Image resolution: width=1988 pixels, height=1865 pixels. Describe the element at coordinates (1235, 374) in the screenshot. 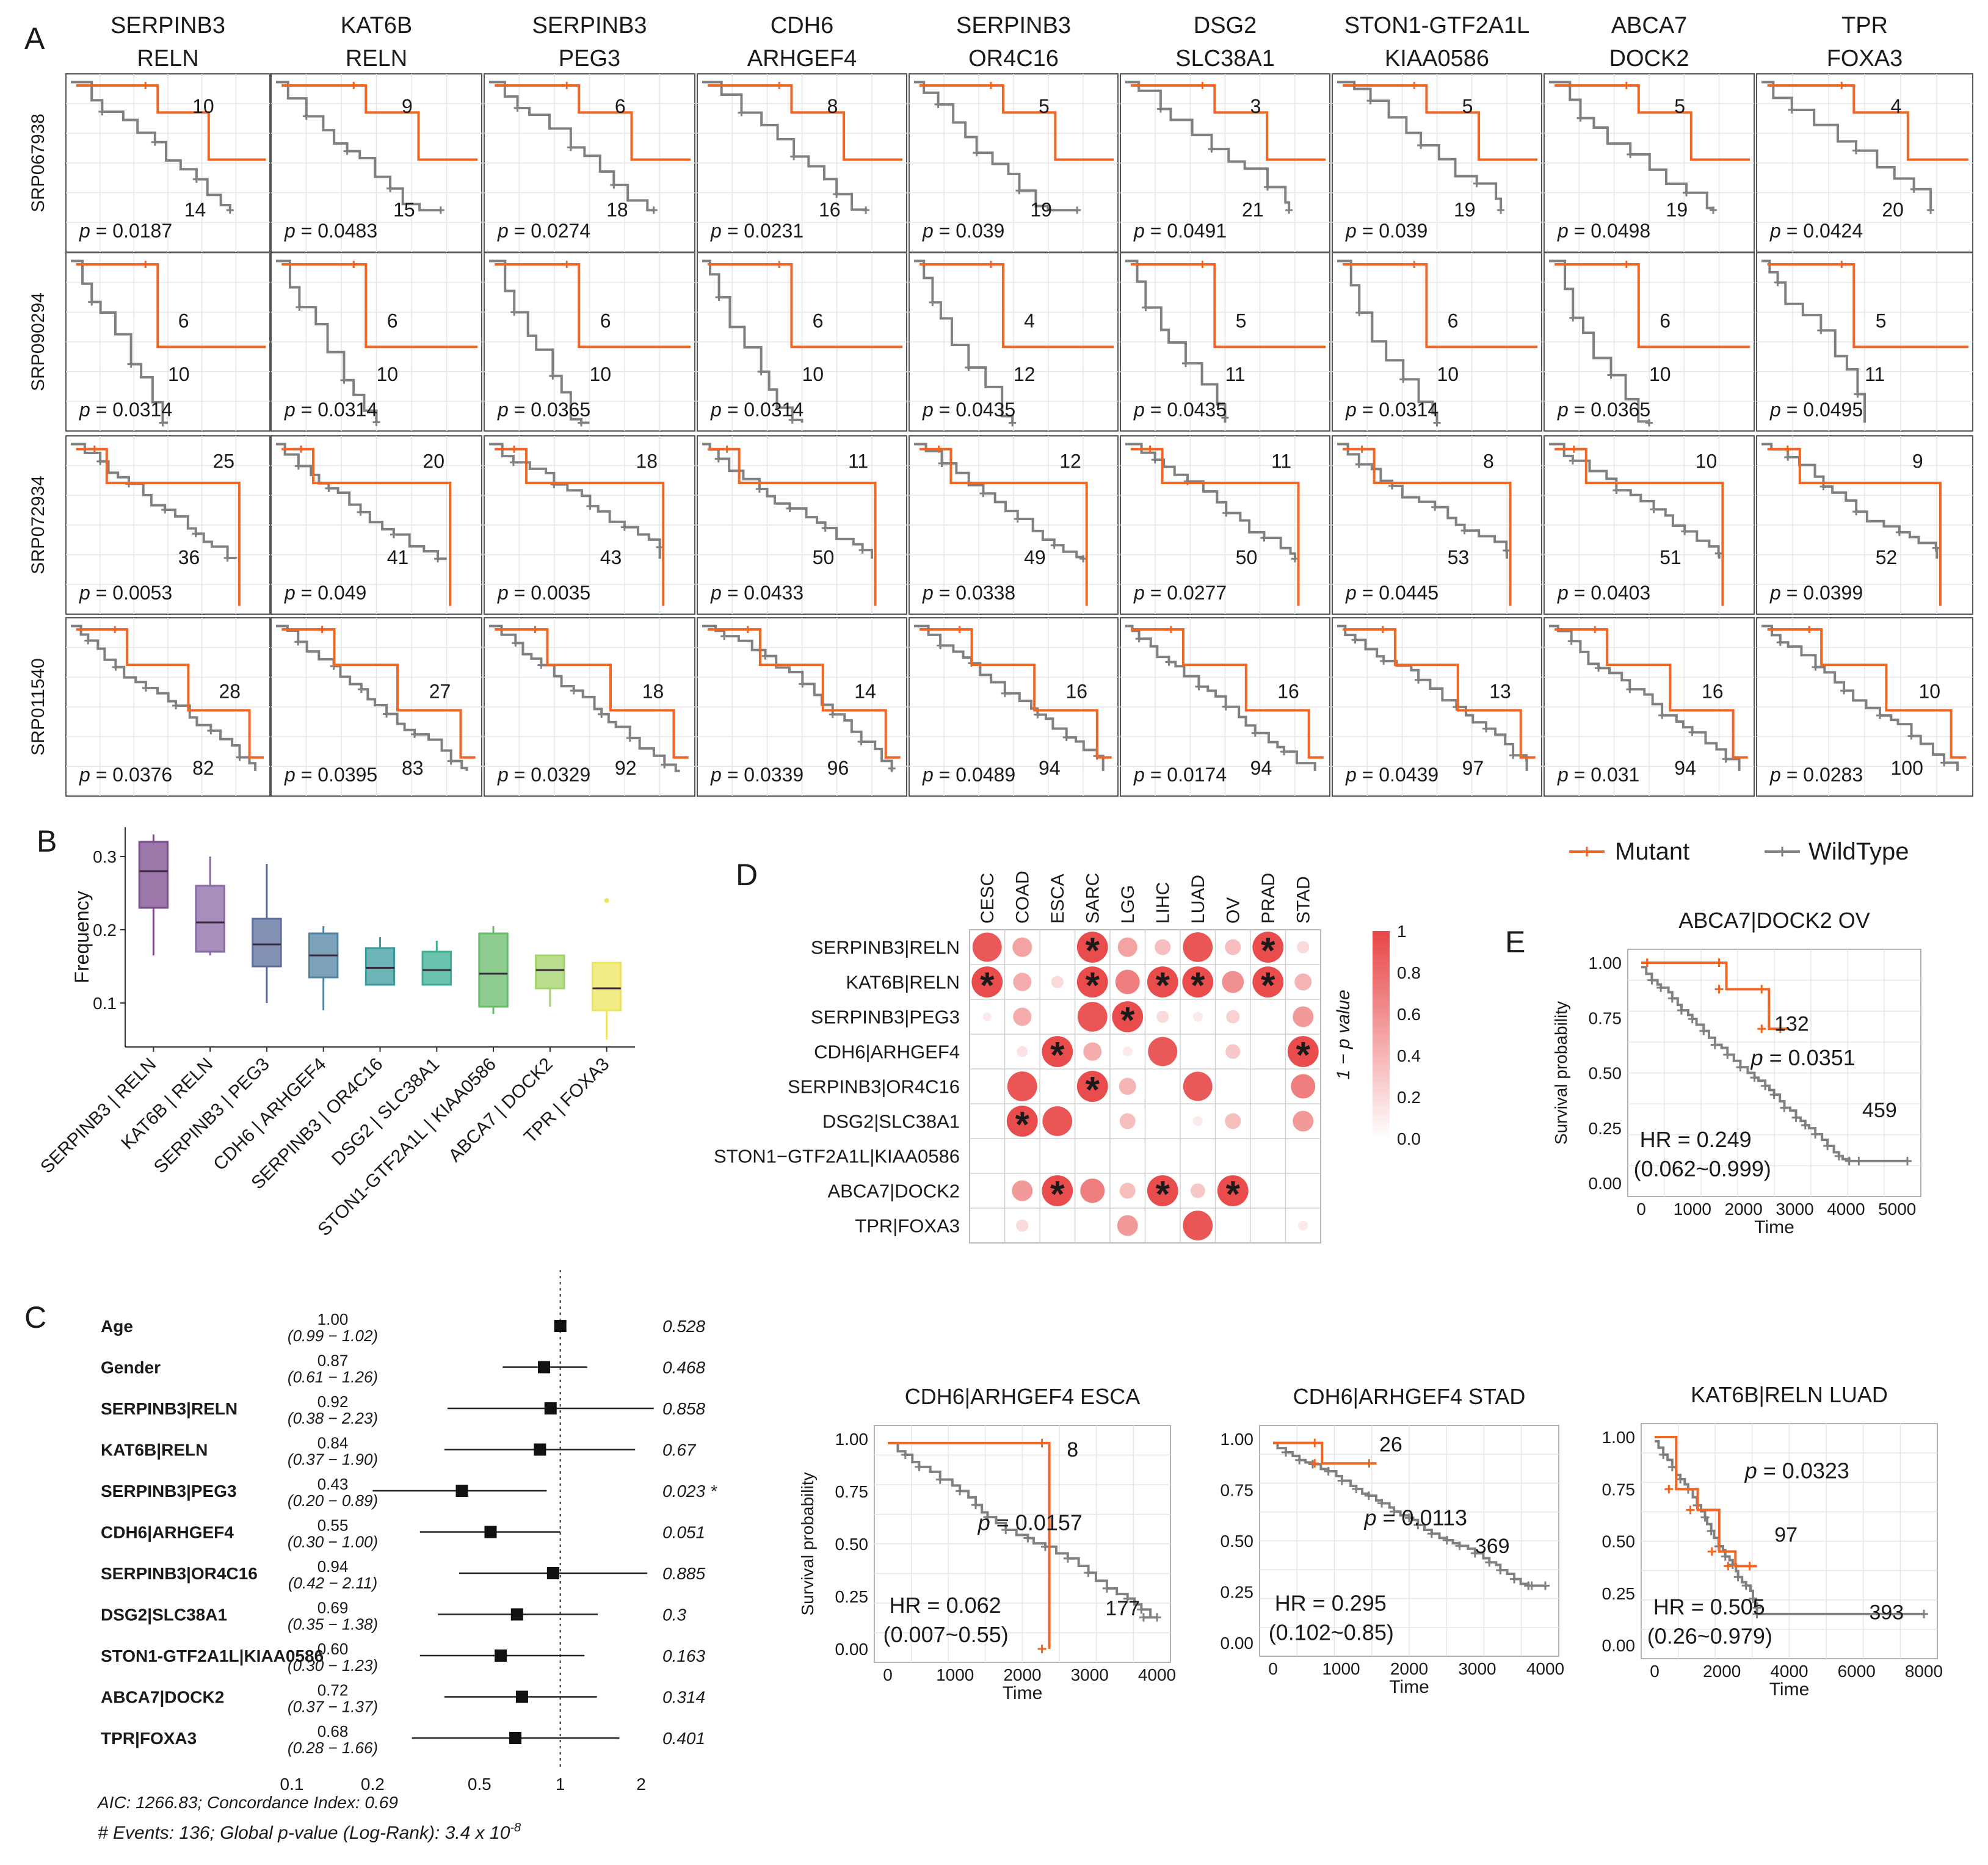

I see `wildtype-count: 11` at that location.